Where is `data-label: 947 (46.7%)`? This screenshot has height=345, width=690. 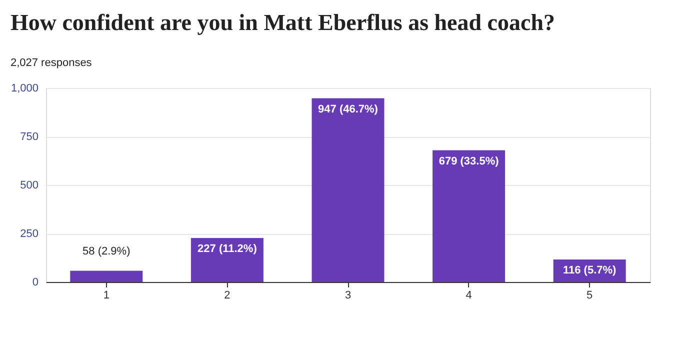
data-label: 947 (46.7%) is located at coordinates (348, 109).